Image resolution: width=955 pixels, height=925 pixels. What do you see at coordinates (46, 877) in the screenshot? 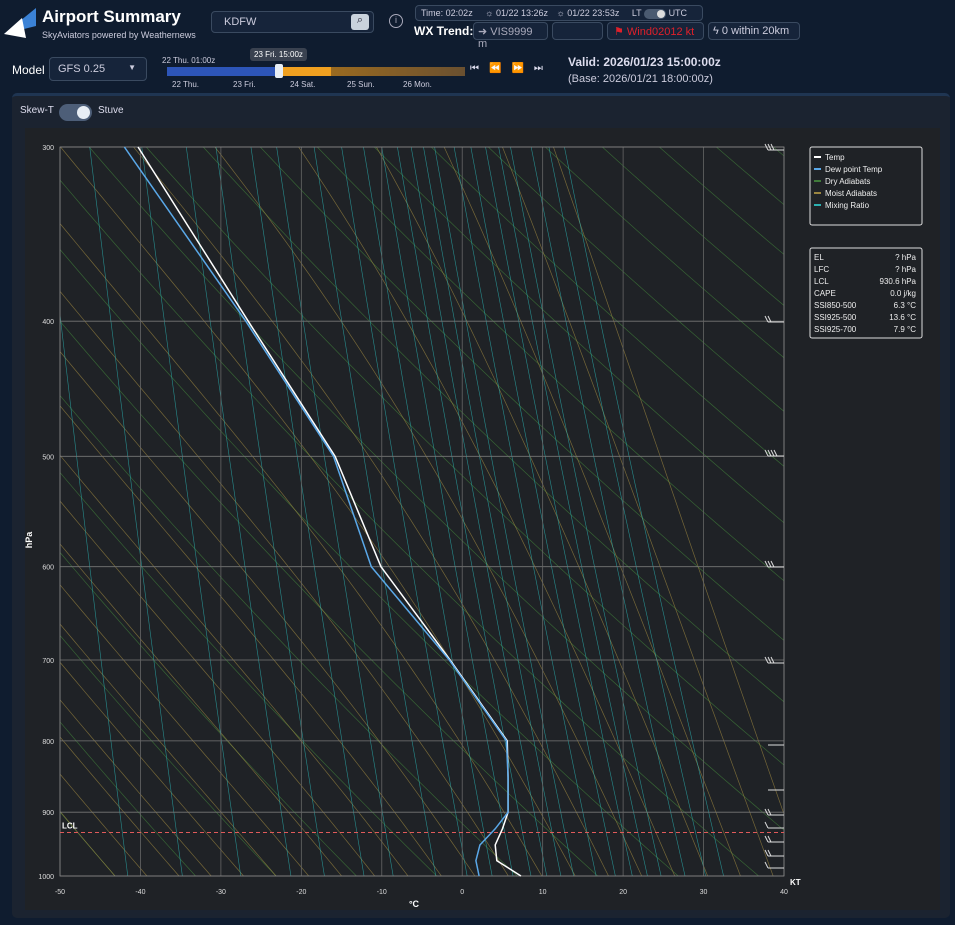
I see `y-tick-label: 1000` at bounding box center [46, 877].